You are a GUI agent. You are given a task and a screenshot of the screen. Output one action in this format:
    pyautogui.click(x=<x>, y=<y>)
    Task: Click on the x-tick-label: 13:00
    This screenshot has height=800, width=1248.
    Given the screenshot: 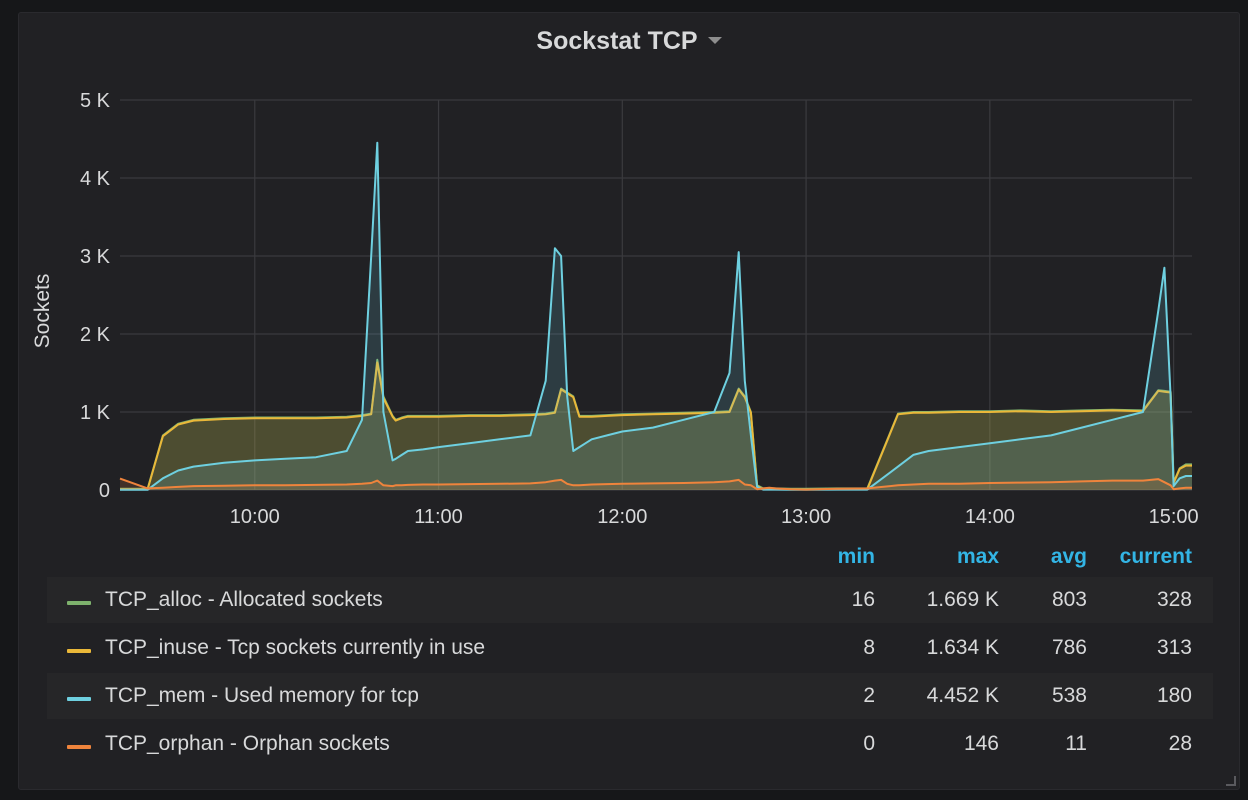 What is the action you would take?
    pyautogui.click(x=806, y=517)
    